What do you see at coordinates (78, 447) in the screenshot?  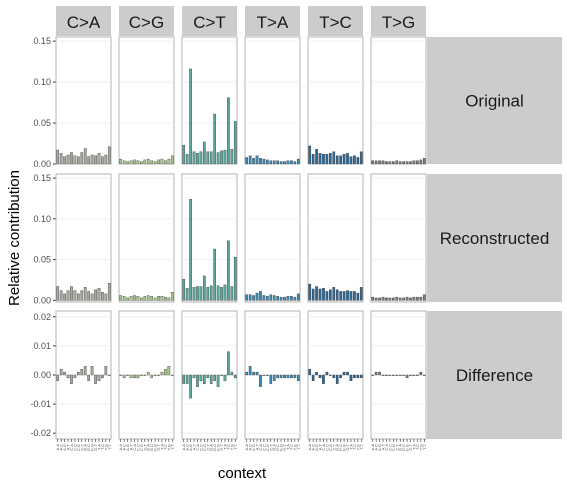 I see `x-tick-label-0-6: C.G` at bounding box center [78, 447].